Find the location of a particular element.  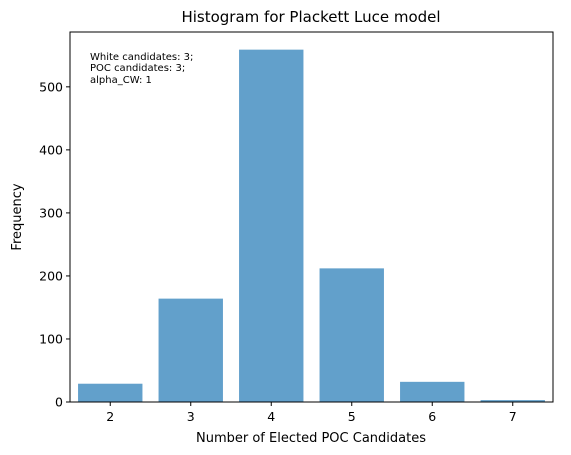

x-axis: 2 3 4 5 6 7 is located at coordinates (311, 413).